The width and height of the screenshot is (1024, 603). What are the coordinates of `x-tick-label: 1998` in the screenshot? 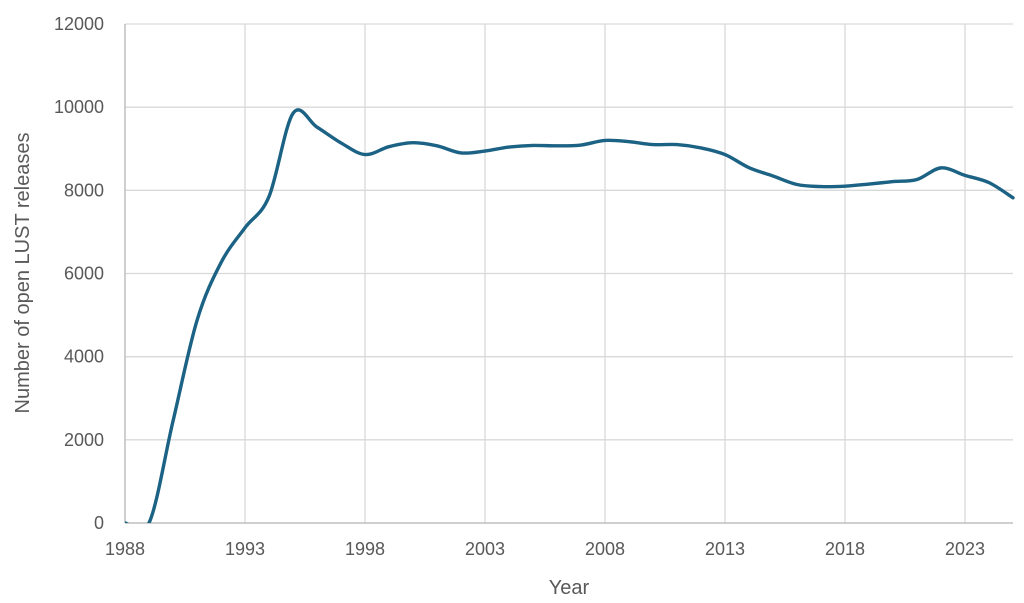 It's located at (365, 549).